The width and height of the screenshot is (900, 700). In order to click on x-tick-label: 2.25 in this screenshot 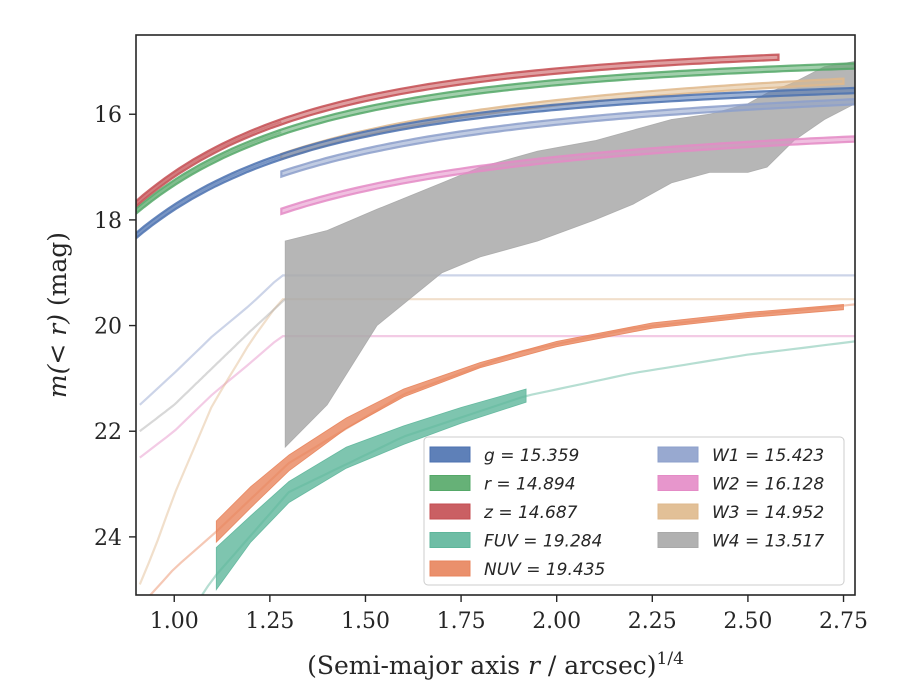, I will do `click(652, 621)`.